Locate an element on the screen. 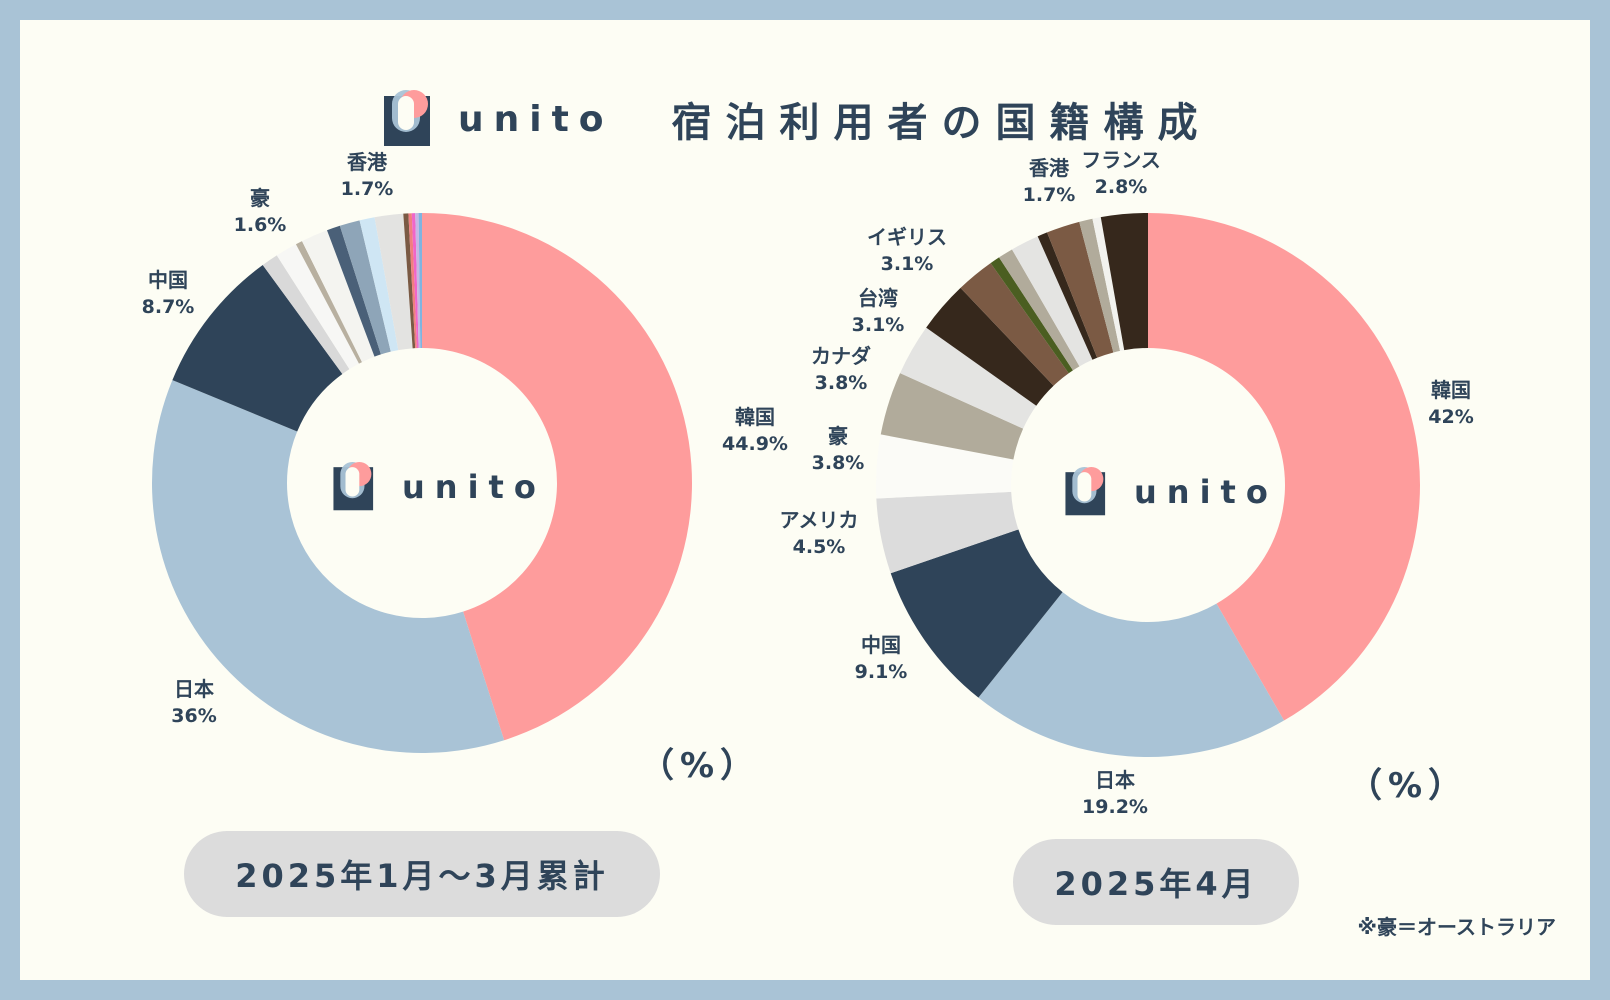  chart2-slice-0-韓国 is located at coordinates (1284, 467).